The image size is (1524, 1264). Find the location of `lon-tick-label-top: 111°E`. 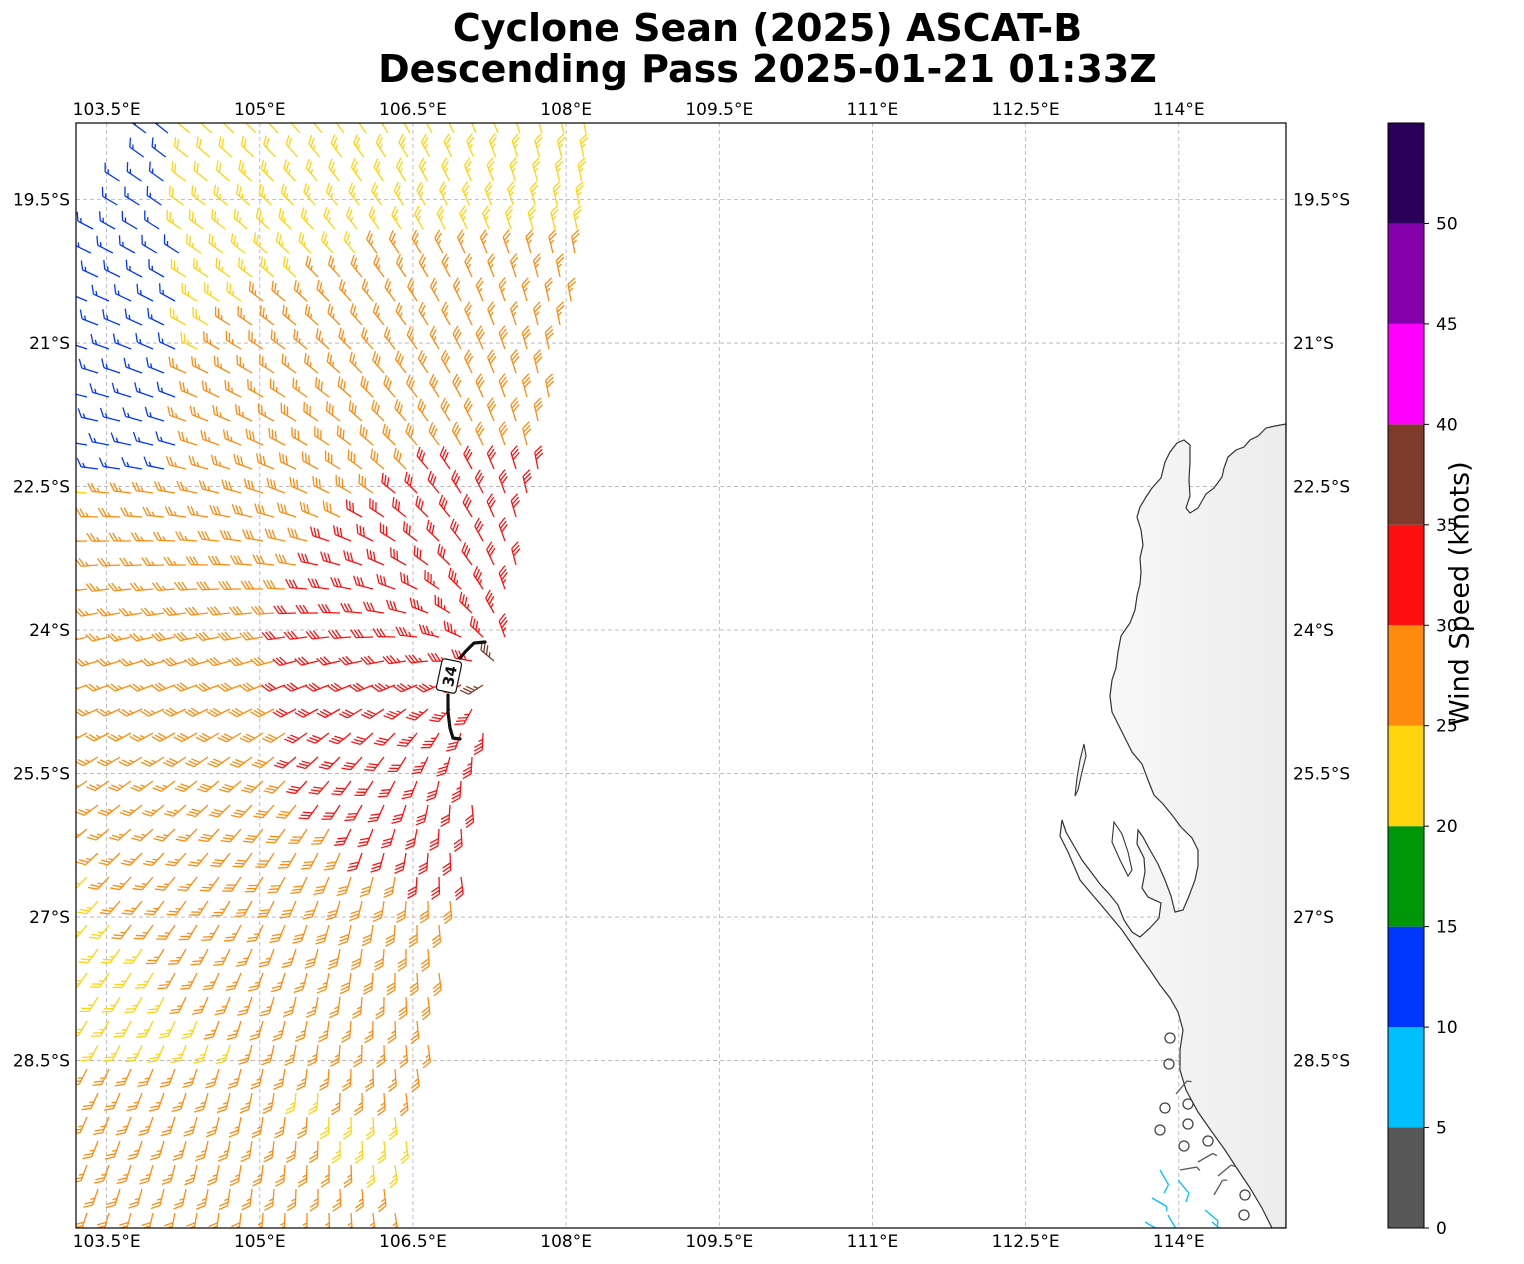

lon-tick-label-top: 111°E is located at coordinates (873, 110).